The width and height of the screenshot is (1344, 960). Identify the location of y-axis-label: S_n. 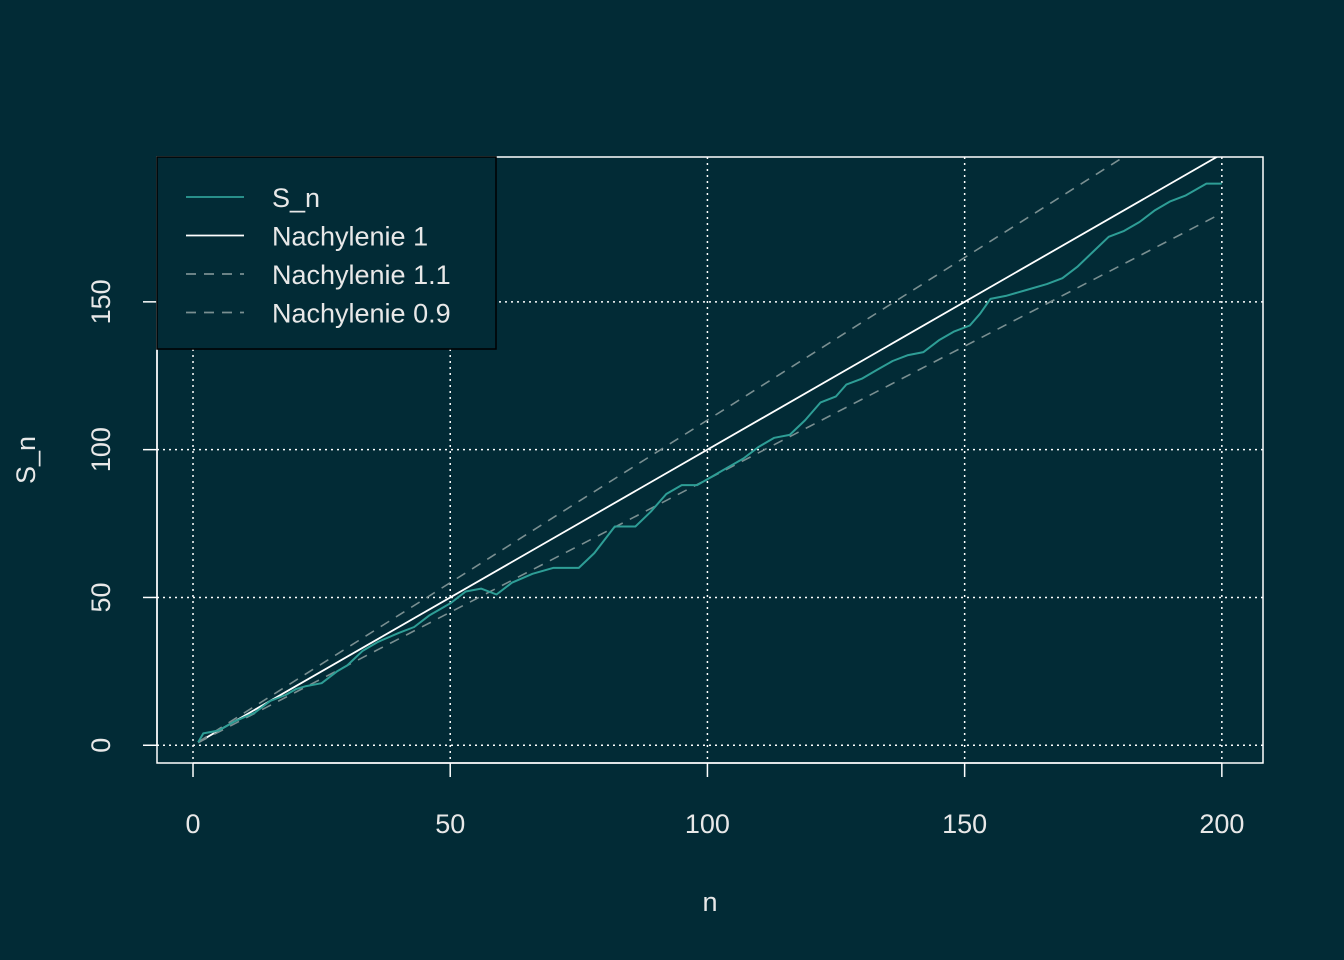
(26, 460).